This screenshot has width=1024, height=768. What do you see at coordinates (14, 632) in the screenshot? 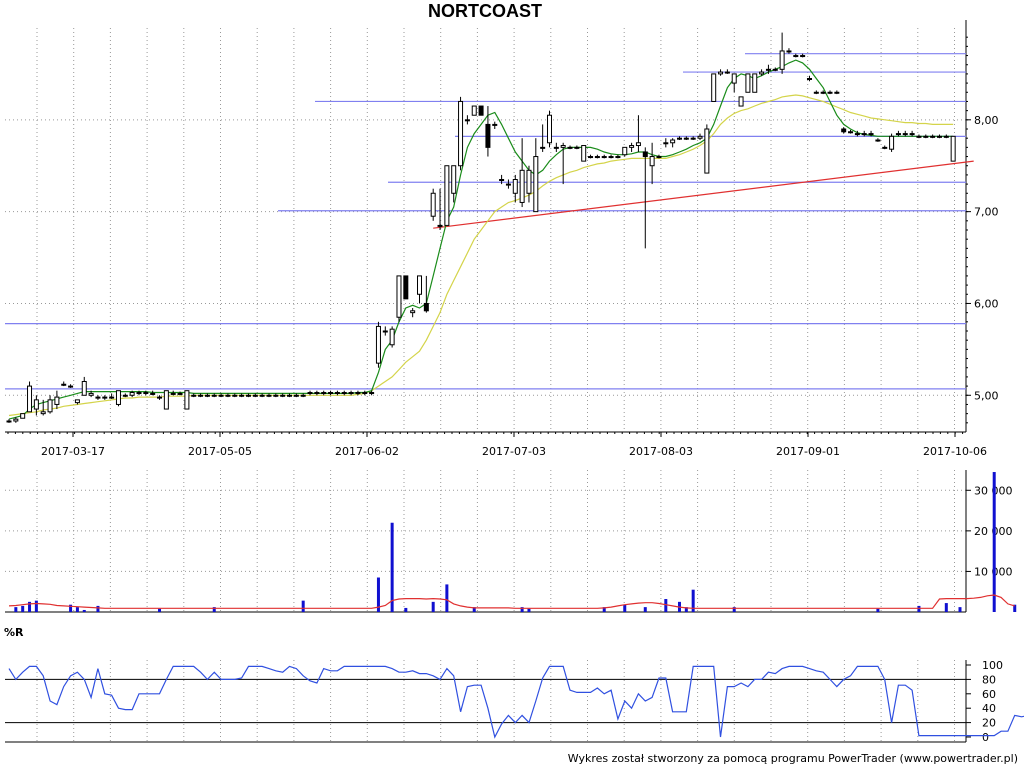
I see `indicator-label: %R` at bounding box center [14, 632].